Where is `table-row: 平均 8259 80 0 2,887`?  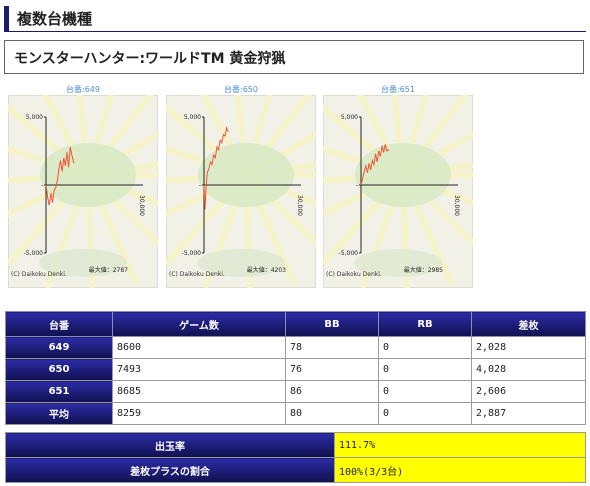
table-row: 平均 8259 80 0 2,887 is located at coordinates (295, 413).